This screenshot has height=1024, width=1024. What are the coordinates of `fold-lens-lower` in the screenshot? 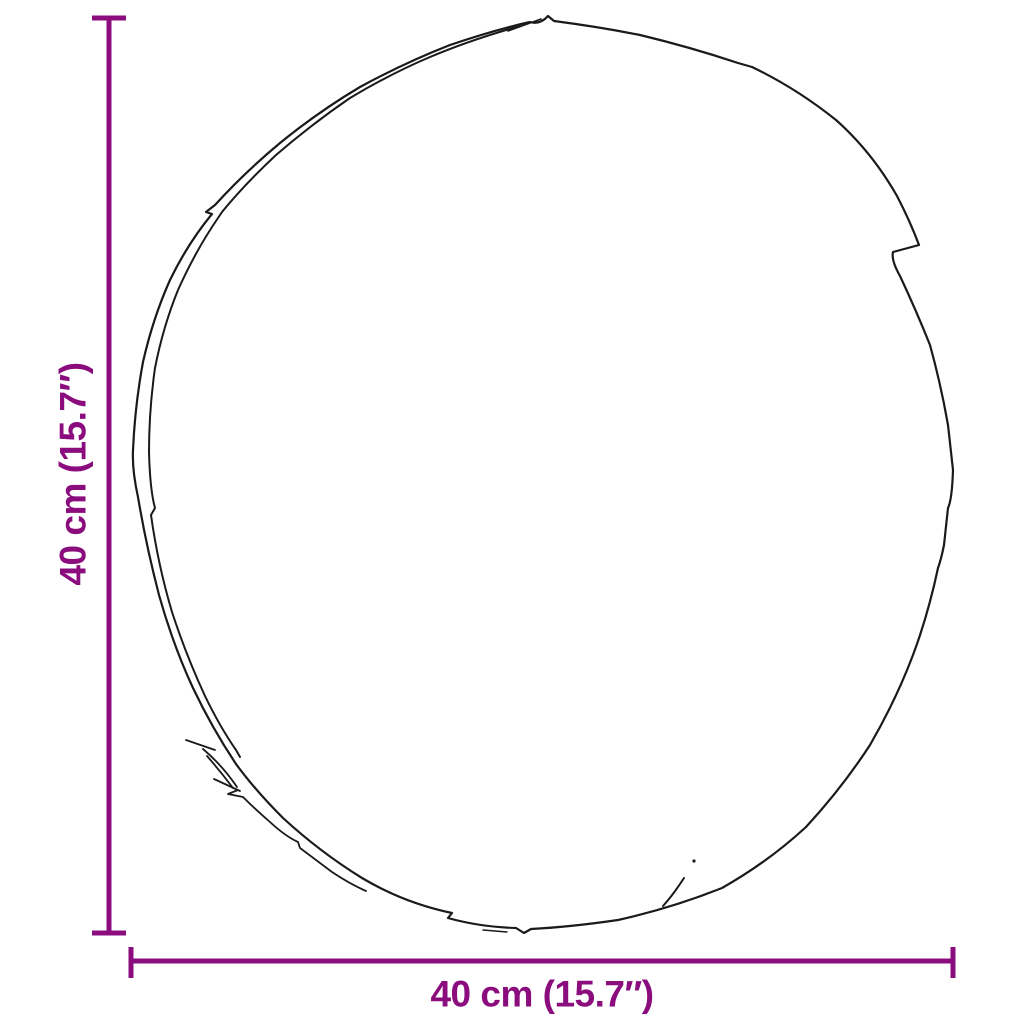 It's located at (220, 772).